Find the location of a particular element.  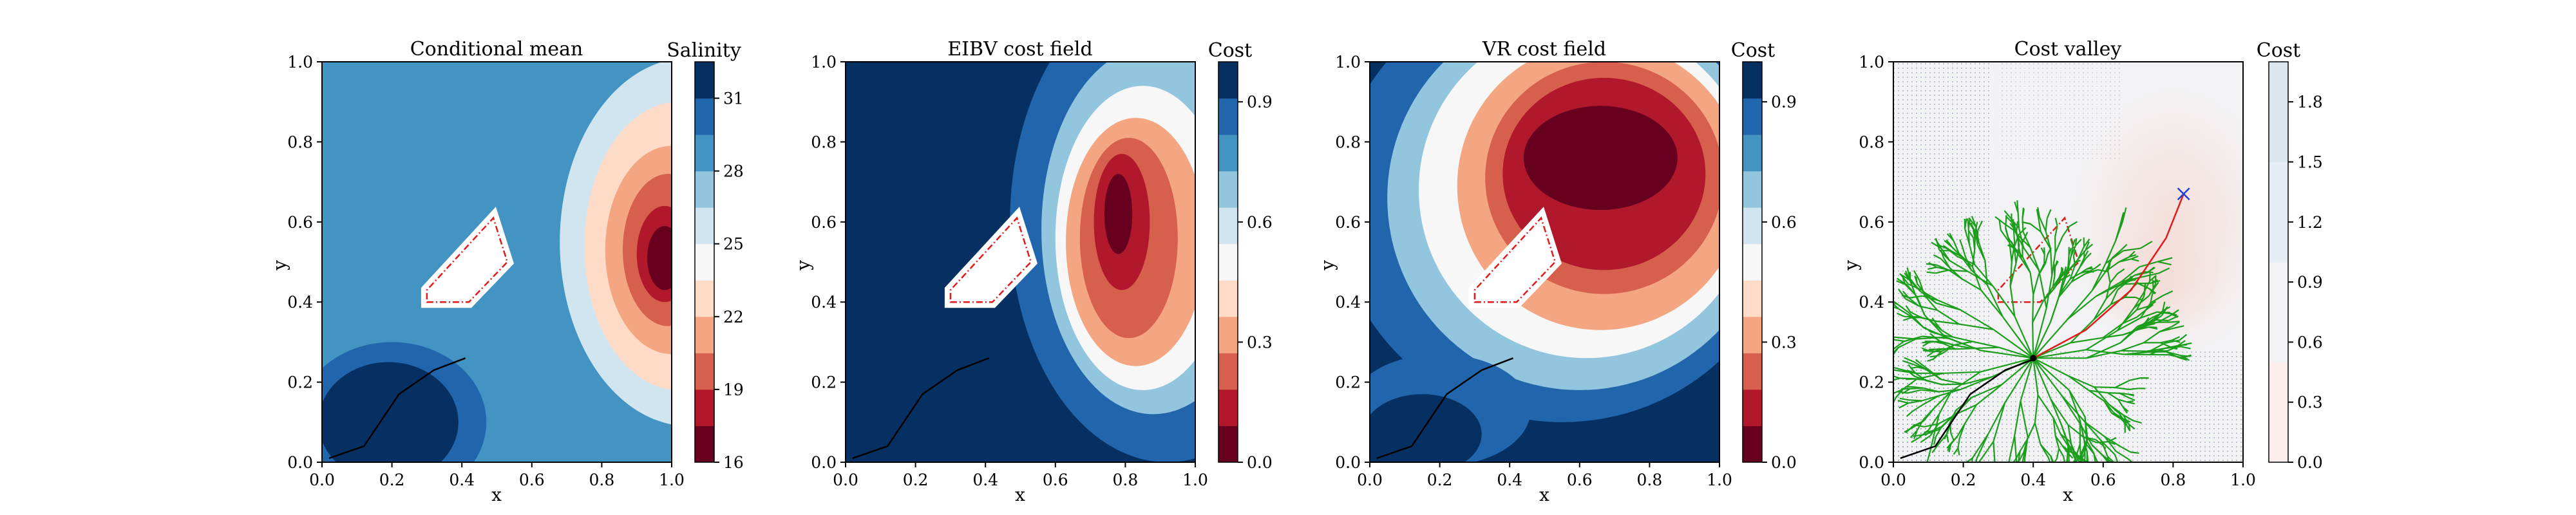

y-tick-label: 0.2 is located at coordinates (1871, 383).